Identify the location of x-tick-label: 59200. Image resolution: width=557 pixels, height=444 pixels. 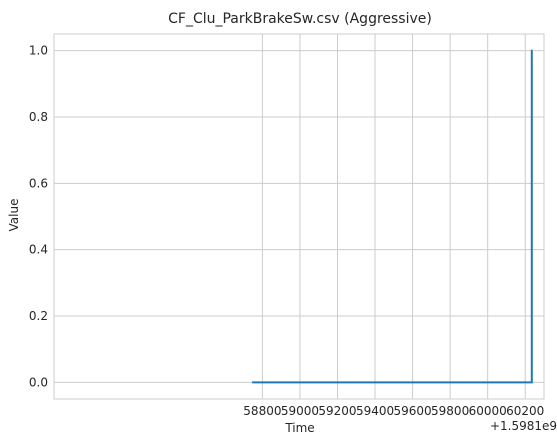
(337, 411).